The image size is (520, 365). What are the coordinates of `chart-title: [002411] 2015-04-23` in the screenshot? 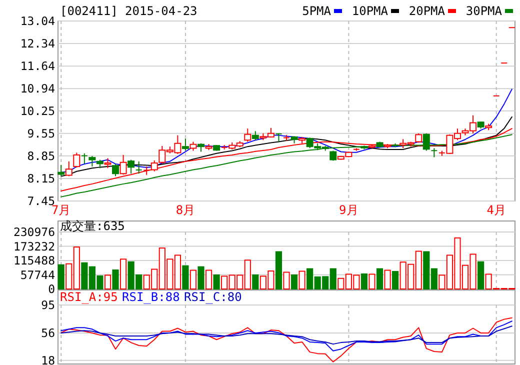 It's located at (129, 11).